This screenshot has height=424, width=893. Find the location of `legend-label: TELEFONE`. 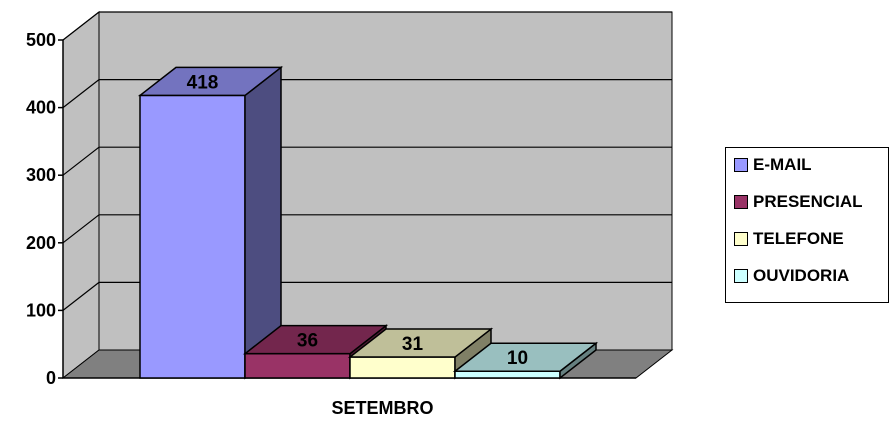

legend-label: TELEFONE is located at coordinates (798, 238).